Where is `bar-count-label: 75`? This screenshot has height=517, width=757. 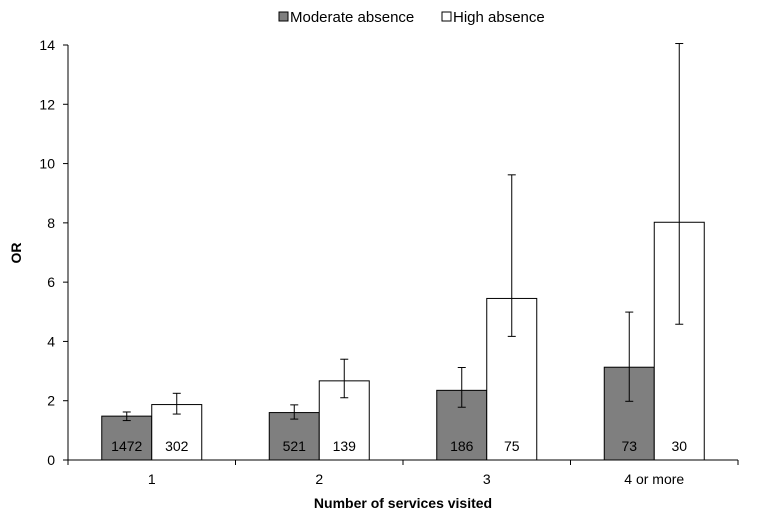
bar-count-label: 75 is located at coordinates (512, 446).